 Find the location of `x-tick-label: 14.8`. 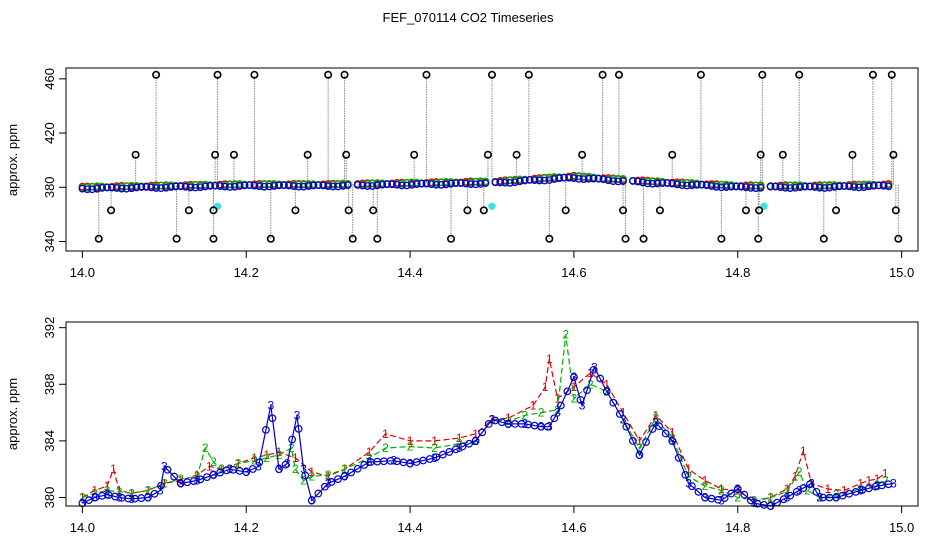

x-tick-label: 14.8 is located at coordinates (737, 272).